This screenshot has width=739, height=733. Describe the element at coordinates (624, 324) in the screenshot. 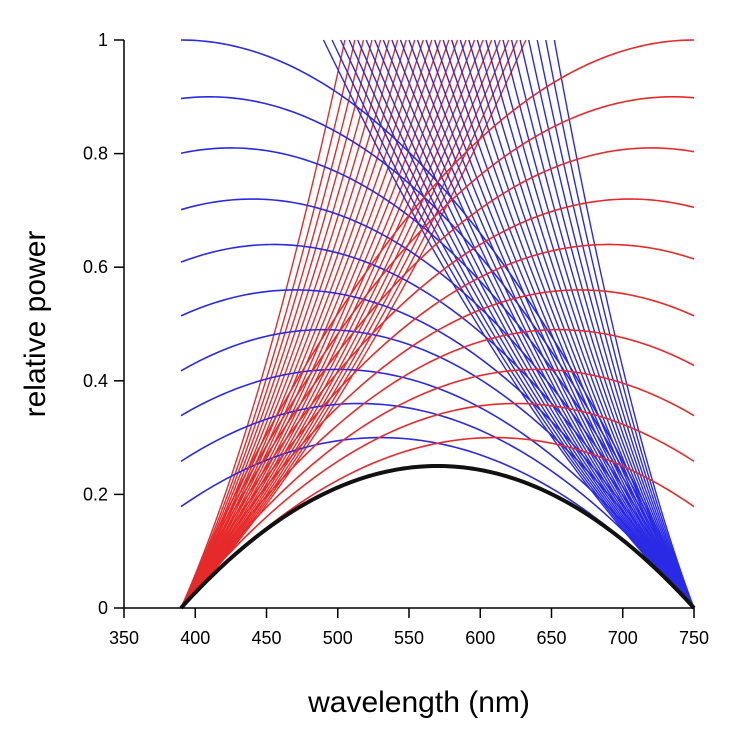

I see `blue-fan-line` at that location.